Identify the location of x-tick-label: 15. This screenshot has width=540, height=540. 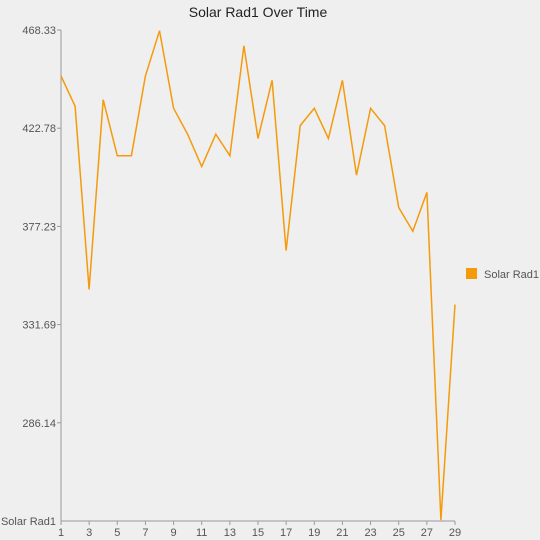
(258, 533).